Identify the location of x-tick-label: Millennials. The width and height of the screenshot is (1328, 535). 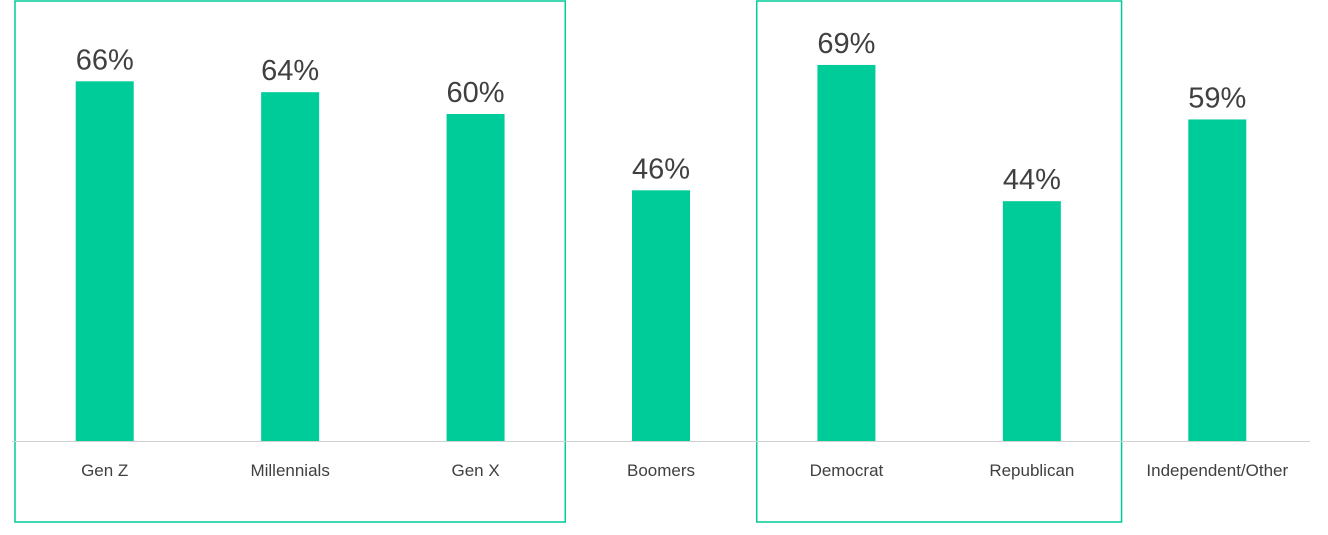
(289, 470).